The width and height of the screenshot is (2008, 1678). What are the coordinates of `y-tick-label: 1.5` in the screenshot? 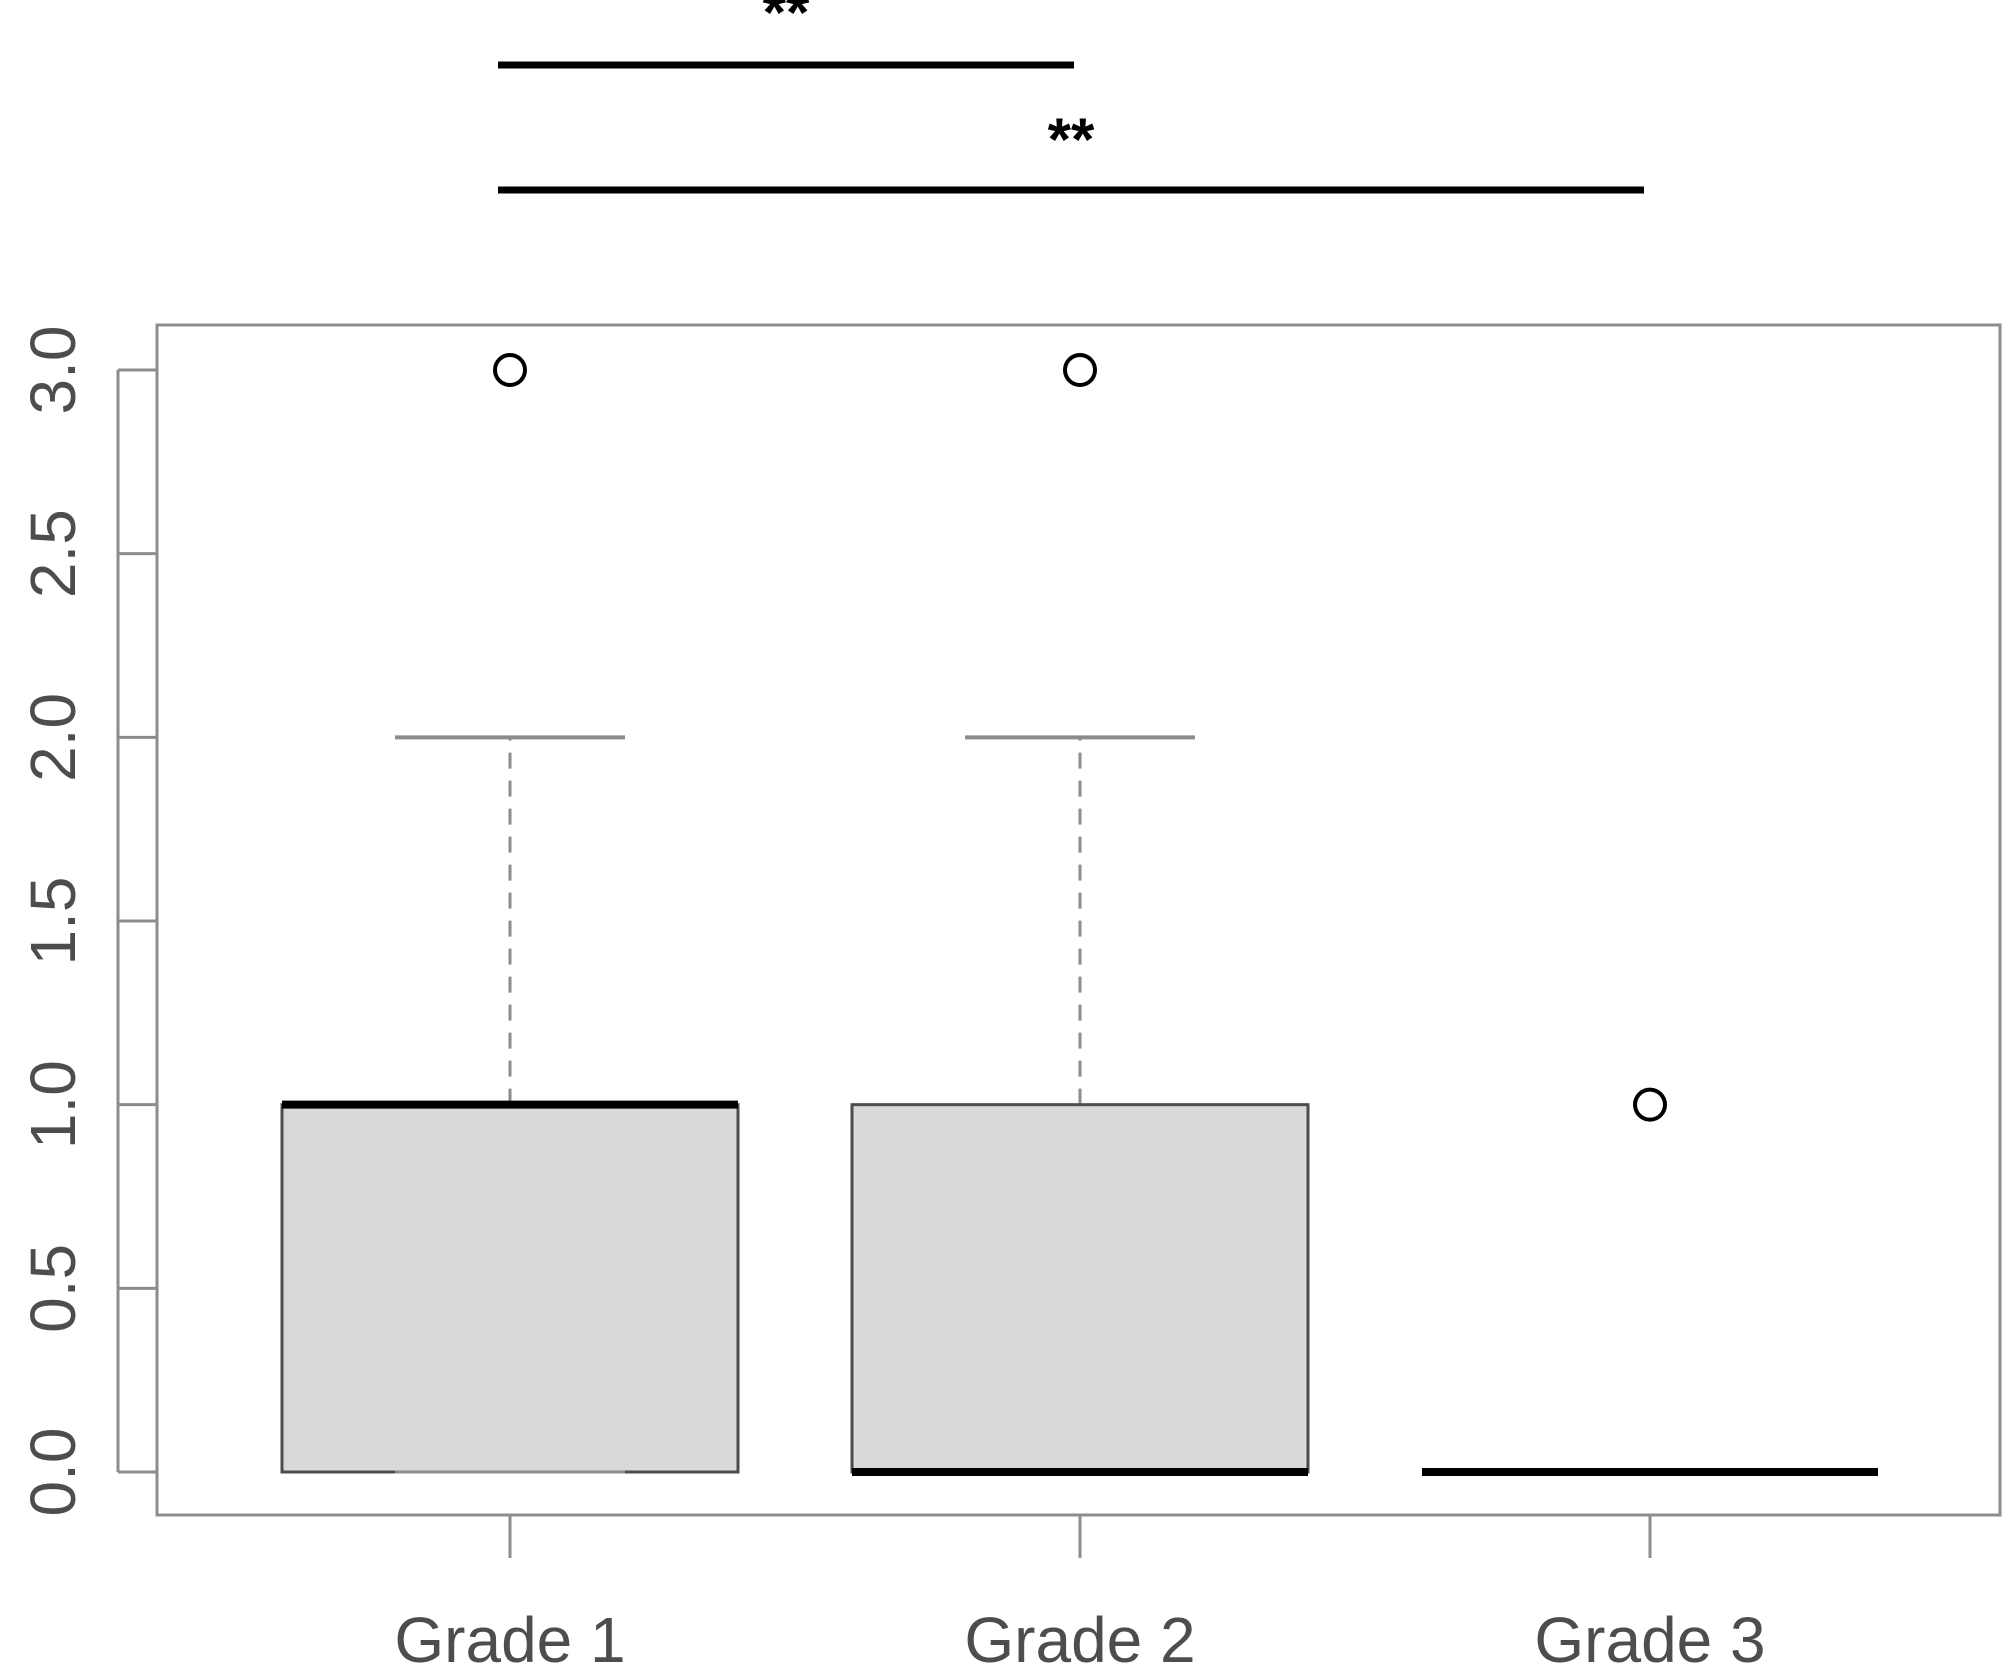 It's located at (53, 921).